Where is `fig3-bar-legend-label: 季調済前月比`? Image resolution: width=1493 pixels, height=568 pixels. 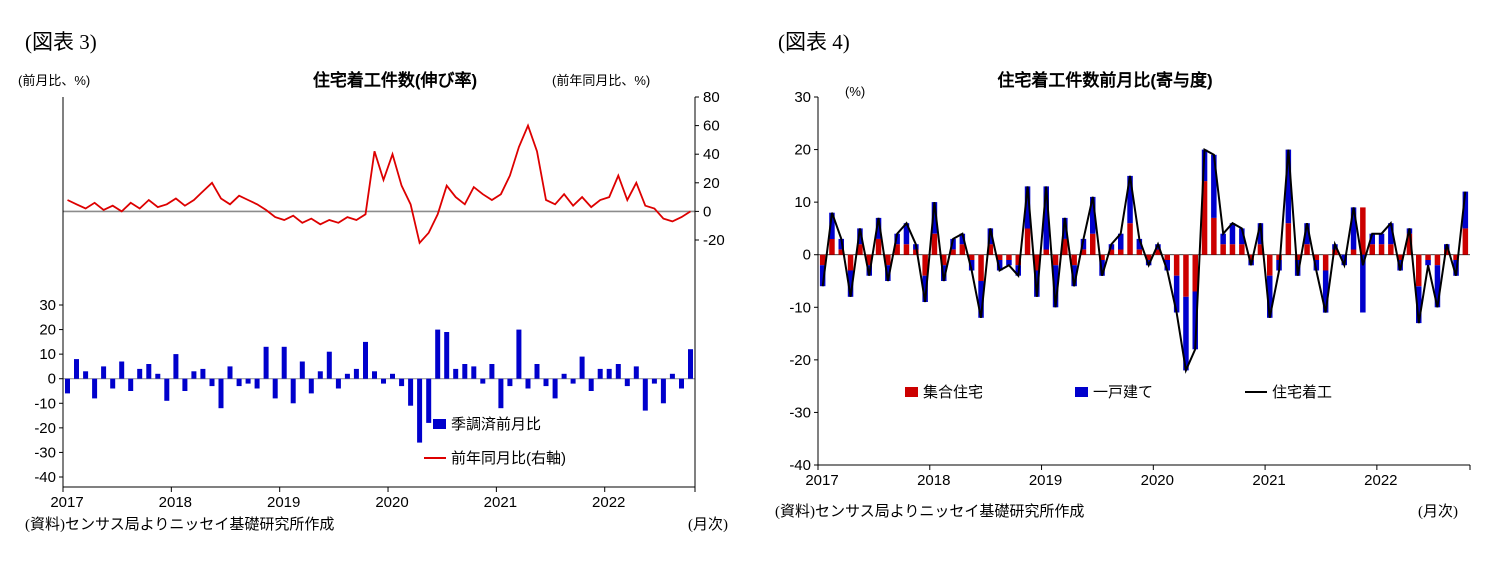
fig3-bar-legend-label: 季調済前月比 is located at coordinates (496, 424).